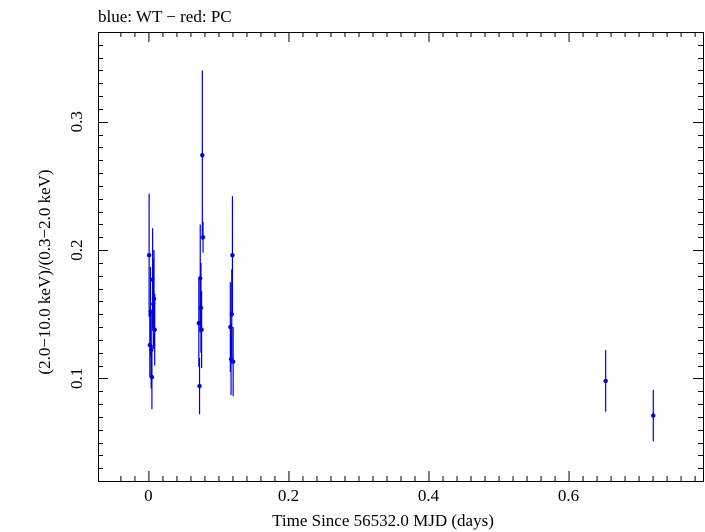 Image resolution: width=705 pixels, height=532 pixels. Describe the element at coordinates (76, 249) in the screenshot. I see `y-tick-label: 0.2` at that location.